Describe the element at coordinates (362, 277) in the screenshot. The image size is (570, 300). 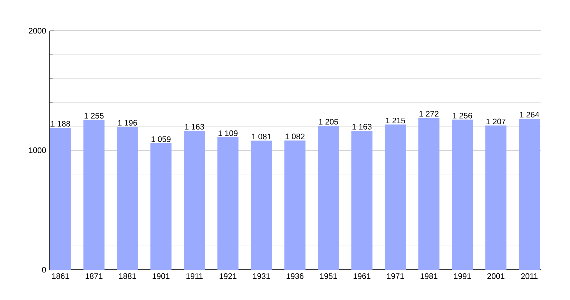
I see `x-tick-label: 1961` at that location.